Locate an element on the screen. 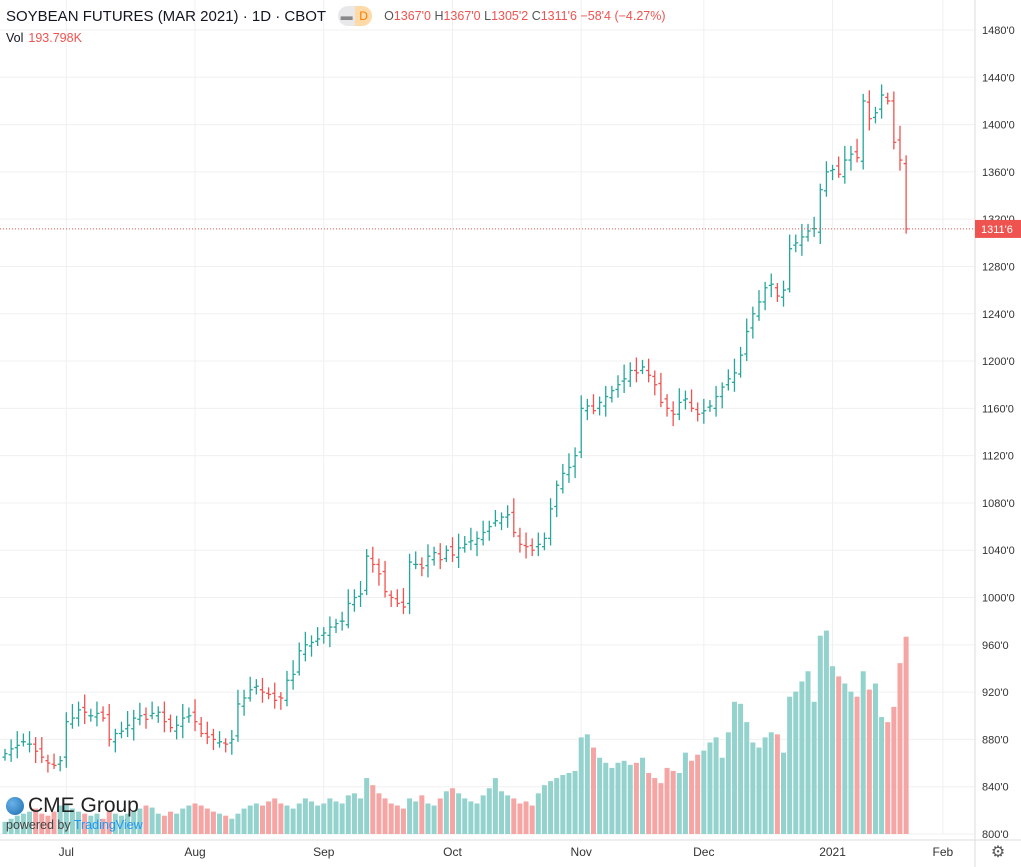  last-price-label: 1311'6 is located at coordinates (997, 230).